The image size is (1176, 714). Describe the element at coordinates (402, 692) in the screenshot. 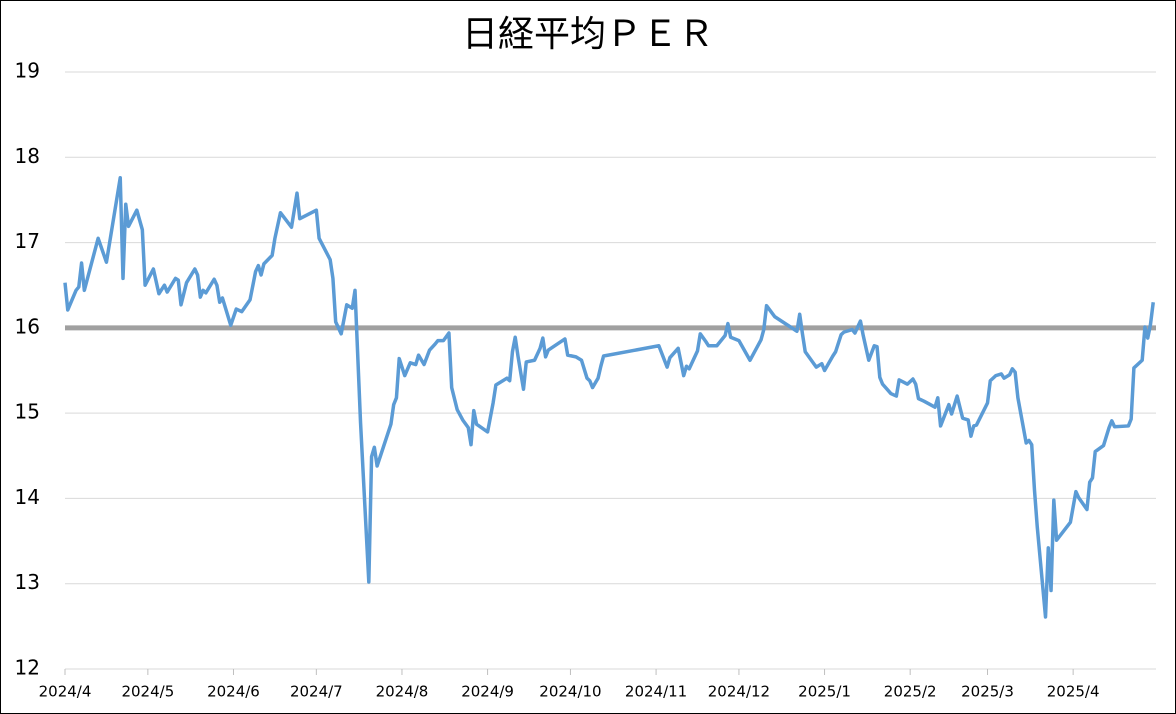

I see `x-tick-label: 2024/8` at that location.